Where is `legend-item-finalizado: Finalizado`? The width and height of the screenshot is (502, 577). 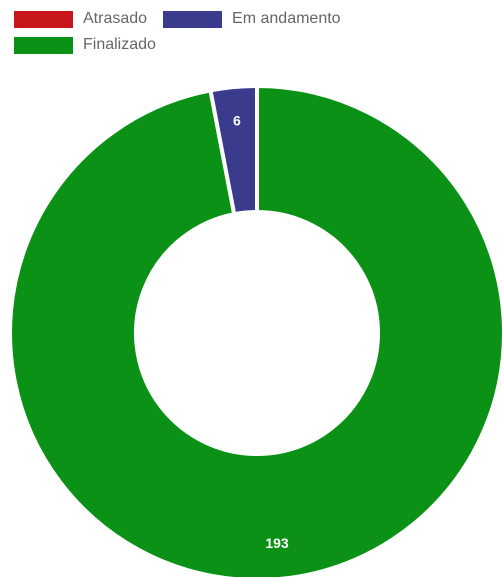 legend-item-finalizado: Finalizado is located at coordinates (254, 45).